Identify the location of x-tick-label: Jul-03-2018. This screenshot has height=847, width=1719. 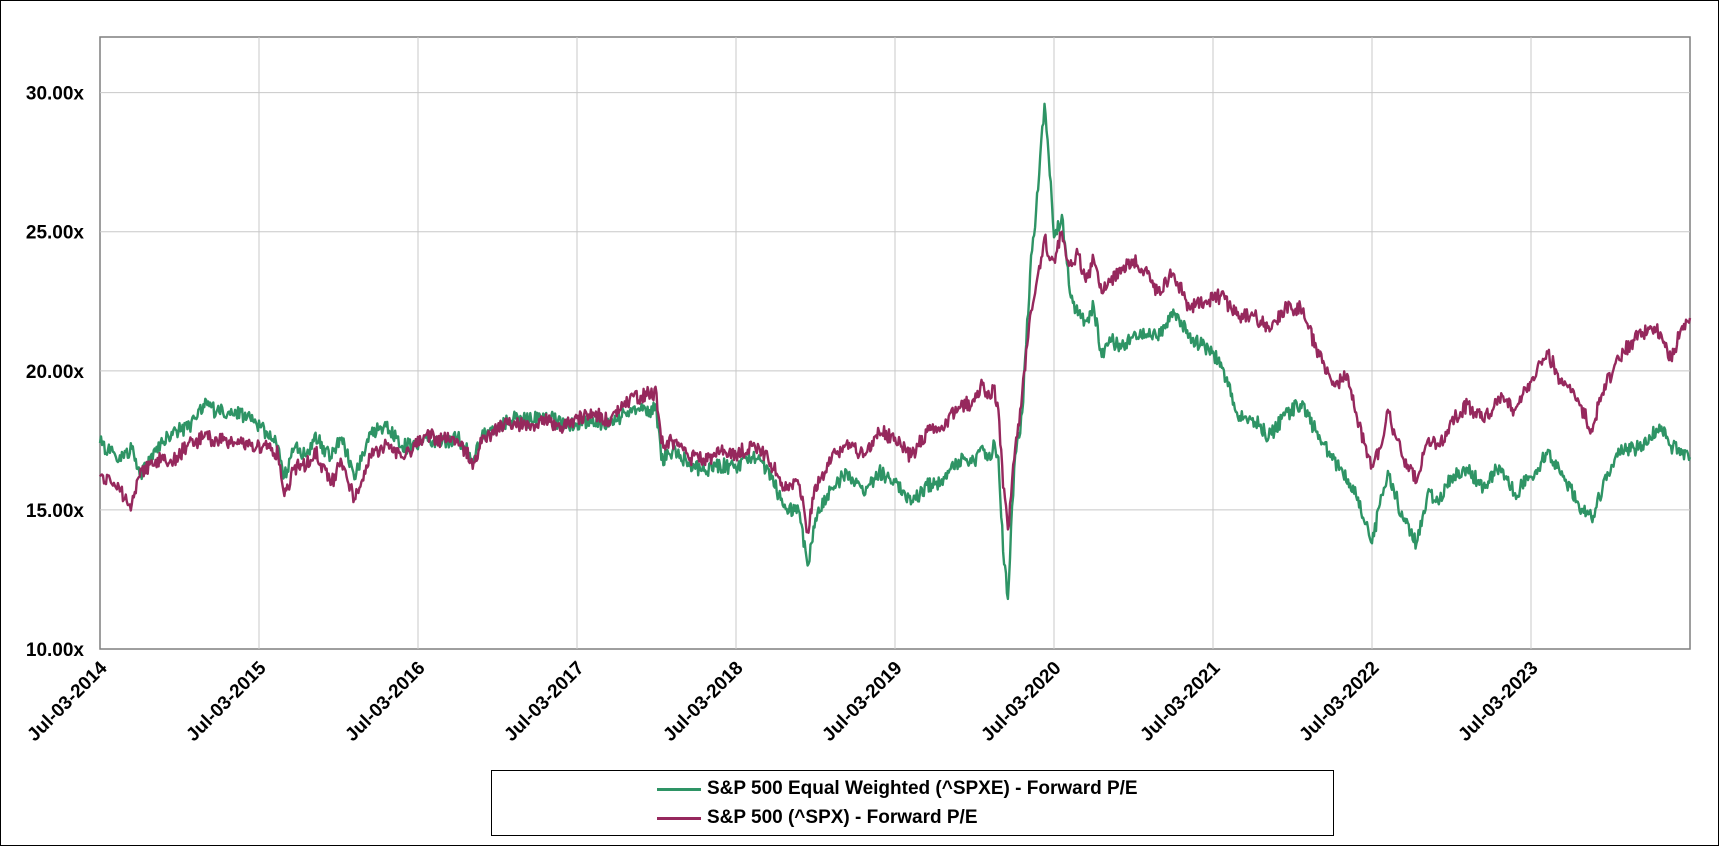
(703, 702).